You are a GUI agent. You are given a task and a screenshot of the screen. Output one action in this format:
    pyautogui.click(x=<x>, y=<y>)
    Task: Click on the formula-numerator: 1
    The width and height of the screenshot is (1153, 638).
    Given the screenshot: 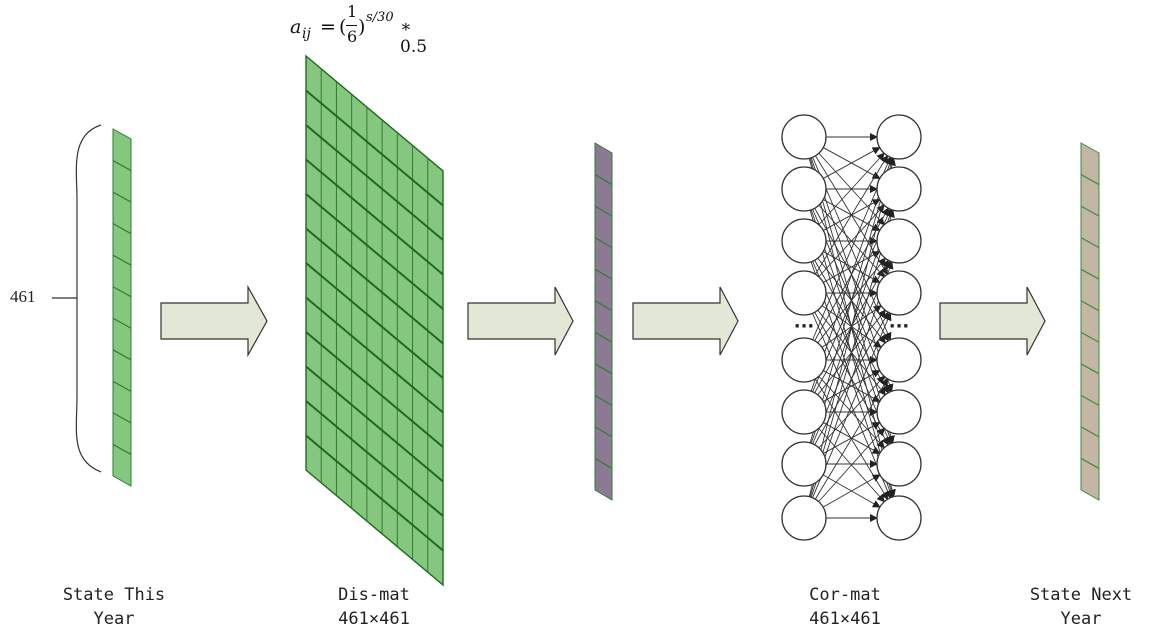 What is the action you would take?
    pyautogui.click(x=352, y=11)
    